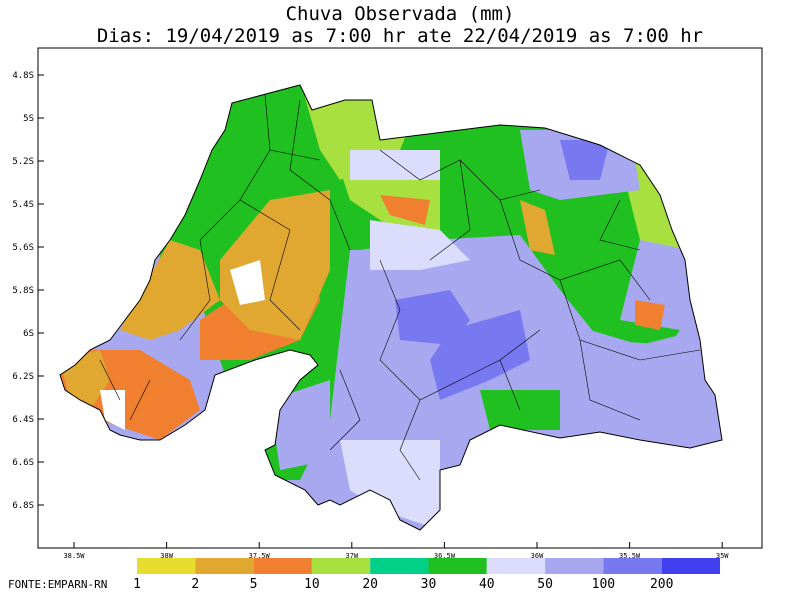  Describe the element at coordinates (137, 584) in the screenshot. I see `legend-label: 1` at that location.